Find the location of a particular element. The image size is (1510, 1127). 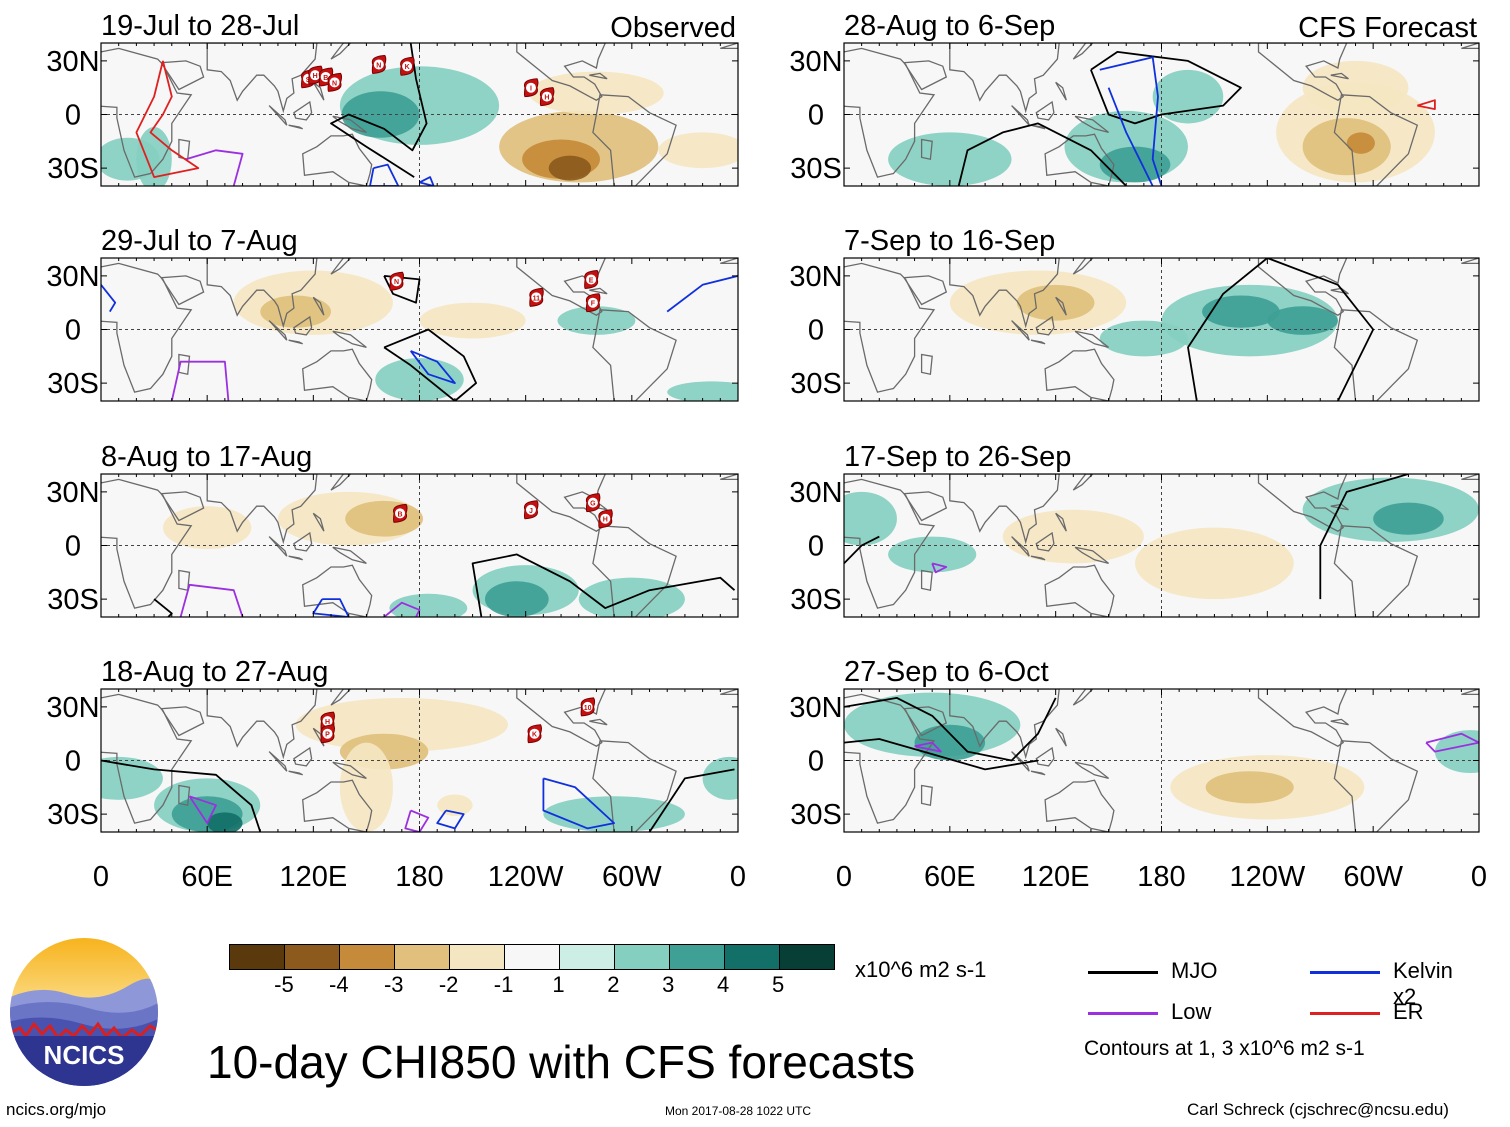

storm-label: N is located at coordinates (334, 83).